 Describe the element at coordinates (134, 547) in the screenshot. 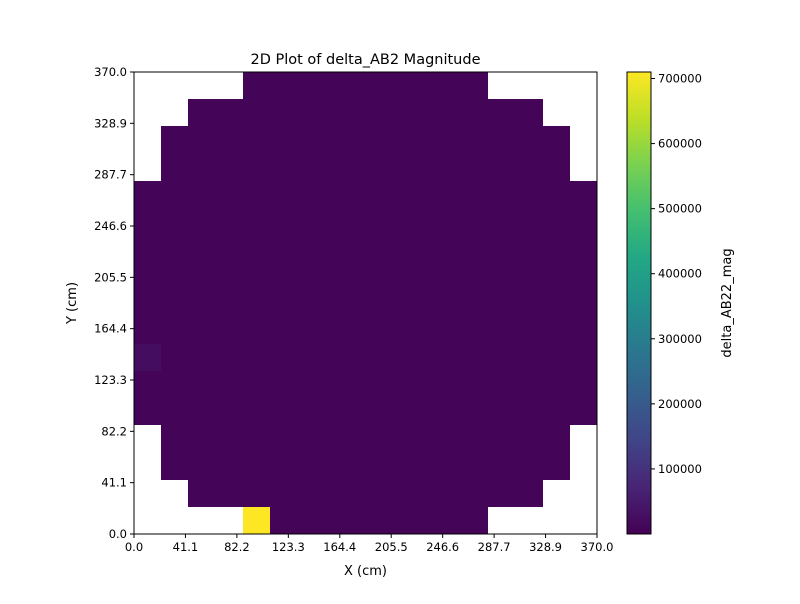

I see `x-tick-label: 0.0` at that location.